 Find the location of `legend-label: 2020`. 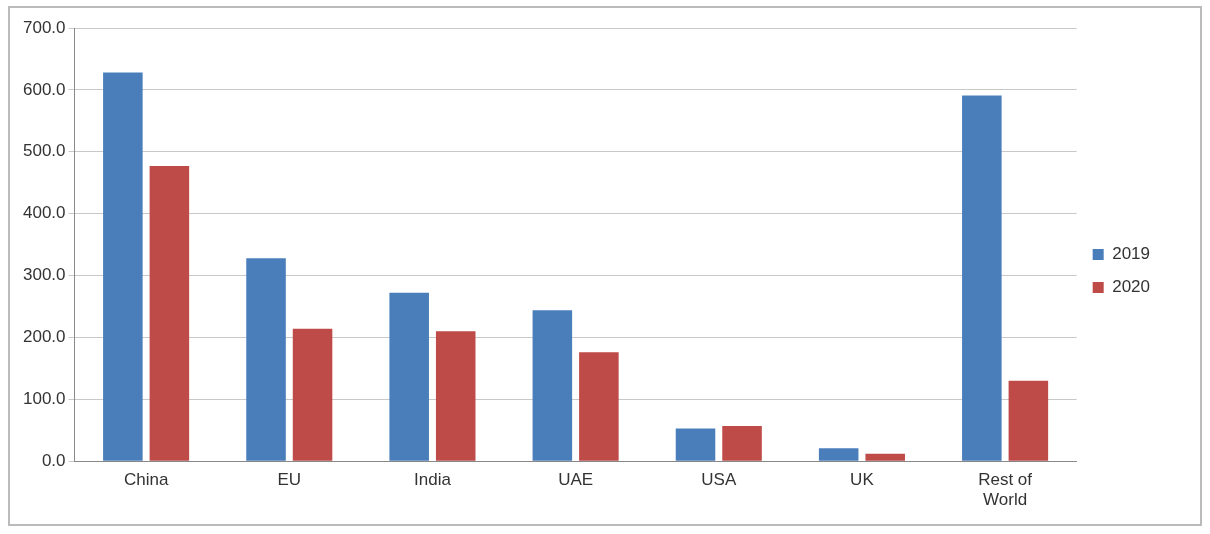

legend-label: 2020 is located at coordinates (1131, 287).